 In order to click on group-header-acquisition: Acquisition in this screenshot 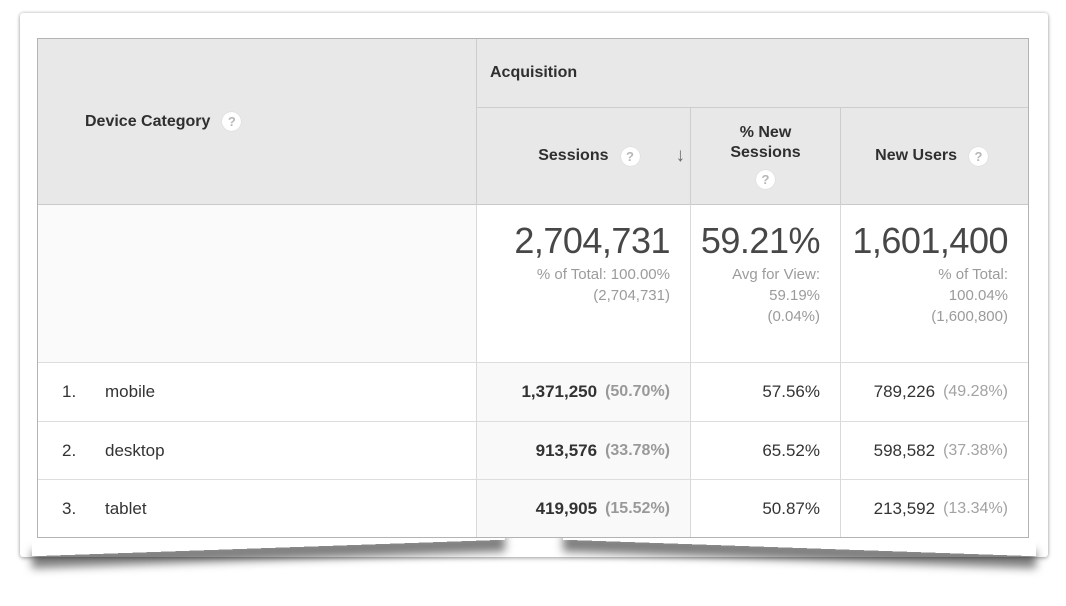, I will do `click(752, 73)`.